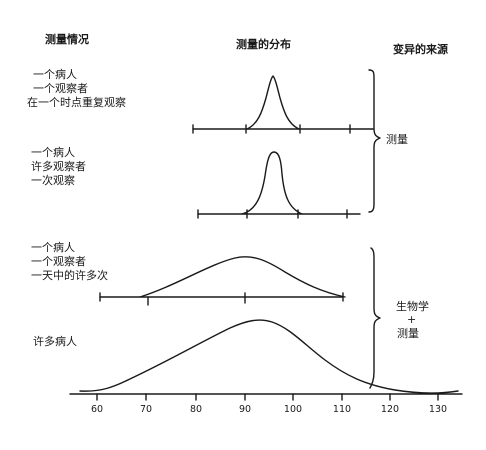 Image resolution: width=486 pixels, height=450 pixels. Describe the element at coordinates (397, 139) in the screenshot. I see `source-measurement: 测量` at that location.